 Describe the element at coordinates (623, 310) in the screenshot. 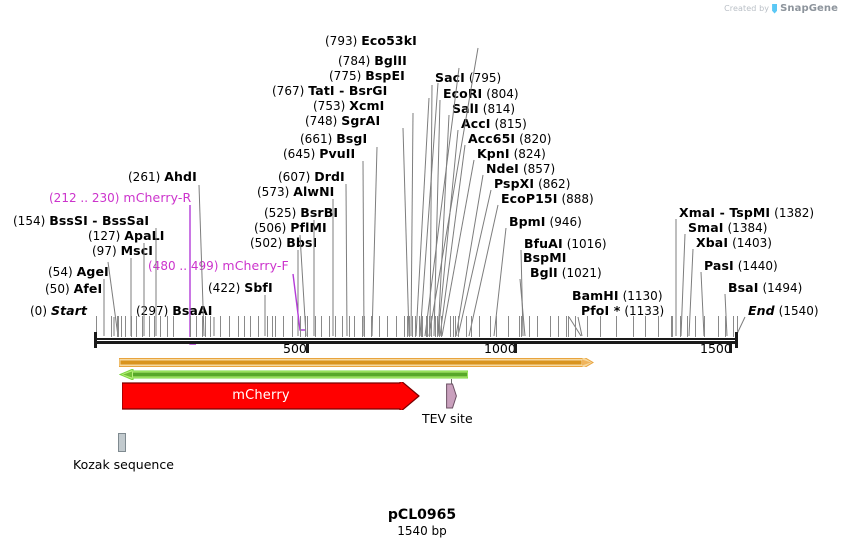

I see `enzyme-label-pfoi: PfoI * (1133)` at that location.